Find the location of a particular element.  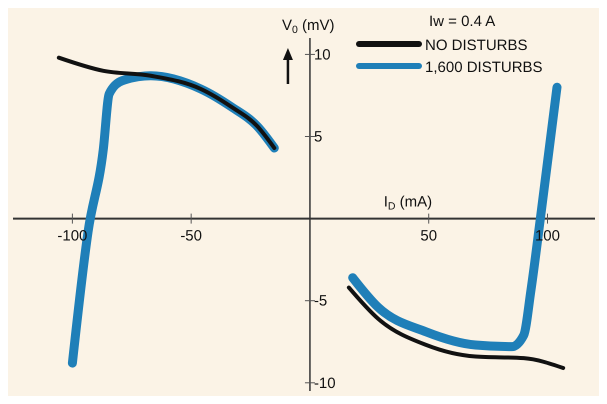

legend-label: NO DISTURBS is located at coordinates (476, 45).